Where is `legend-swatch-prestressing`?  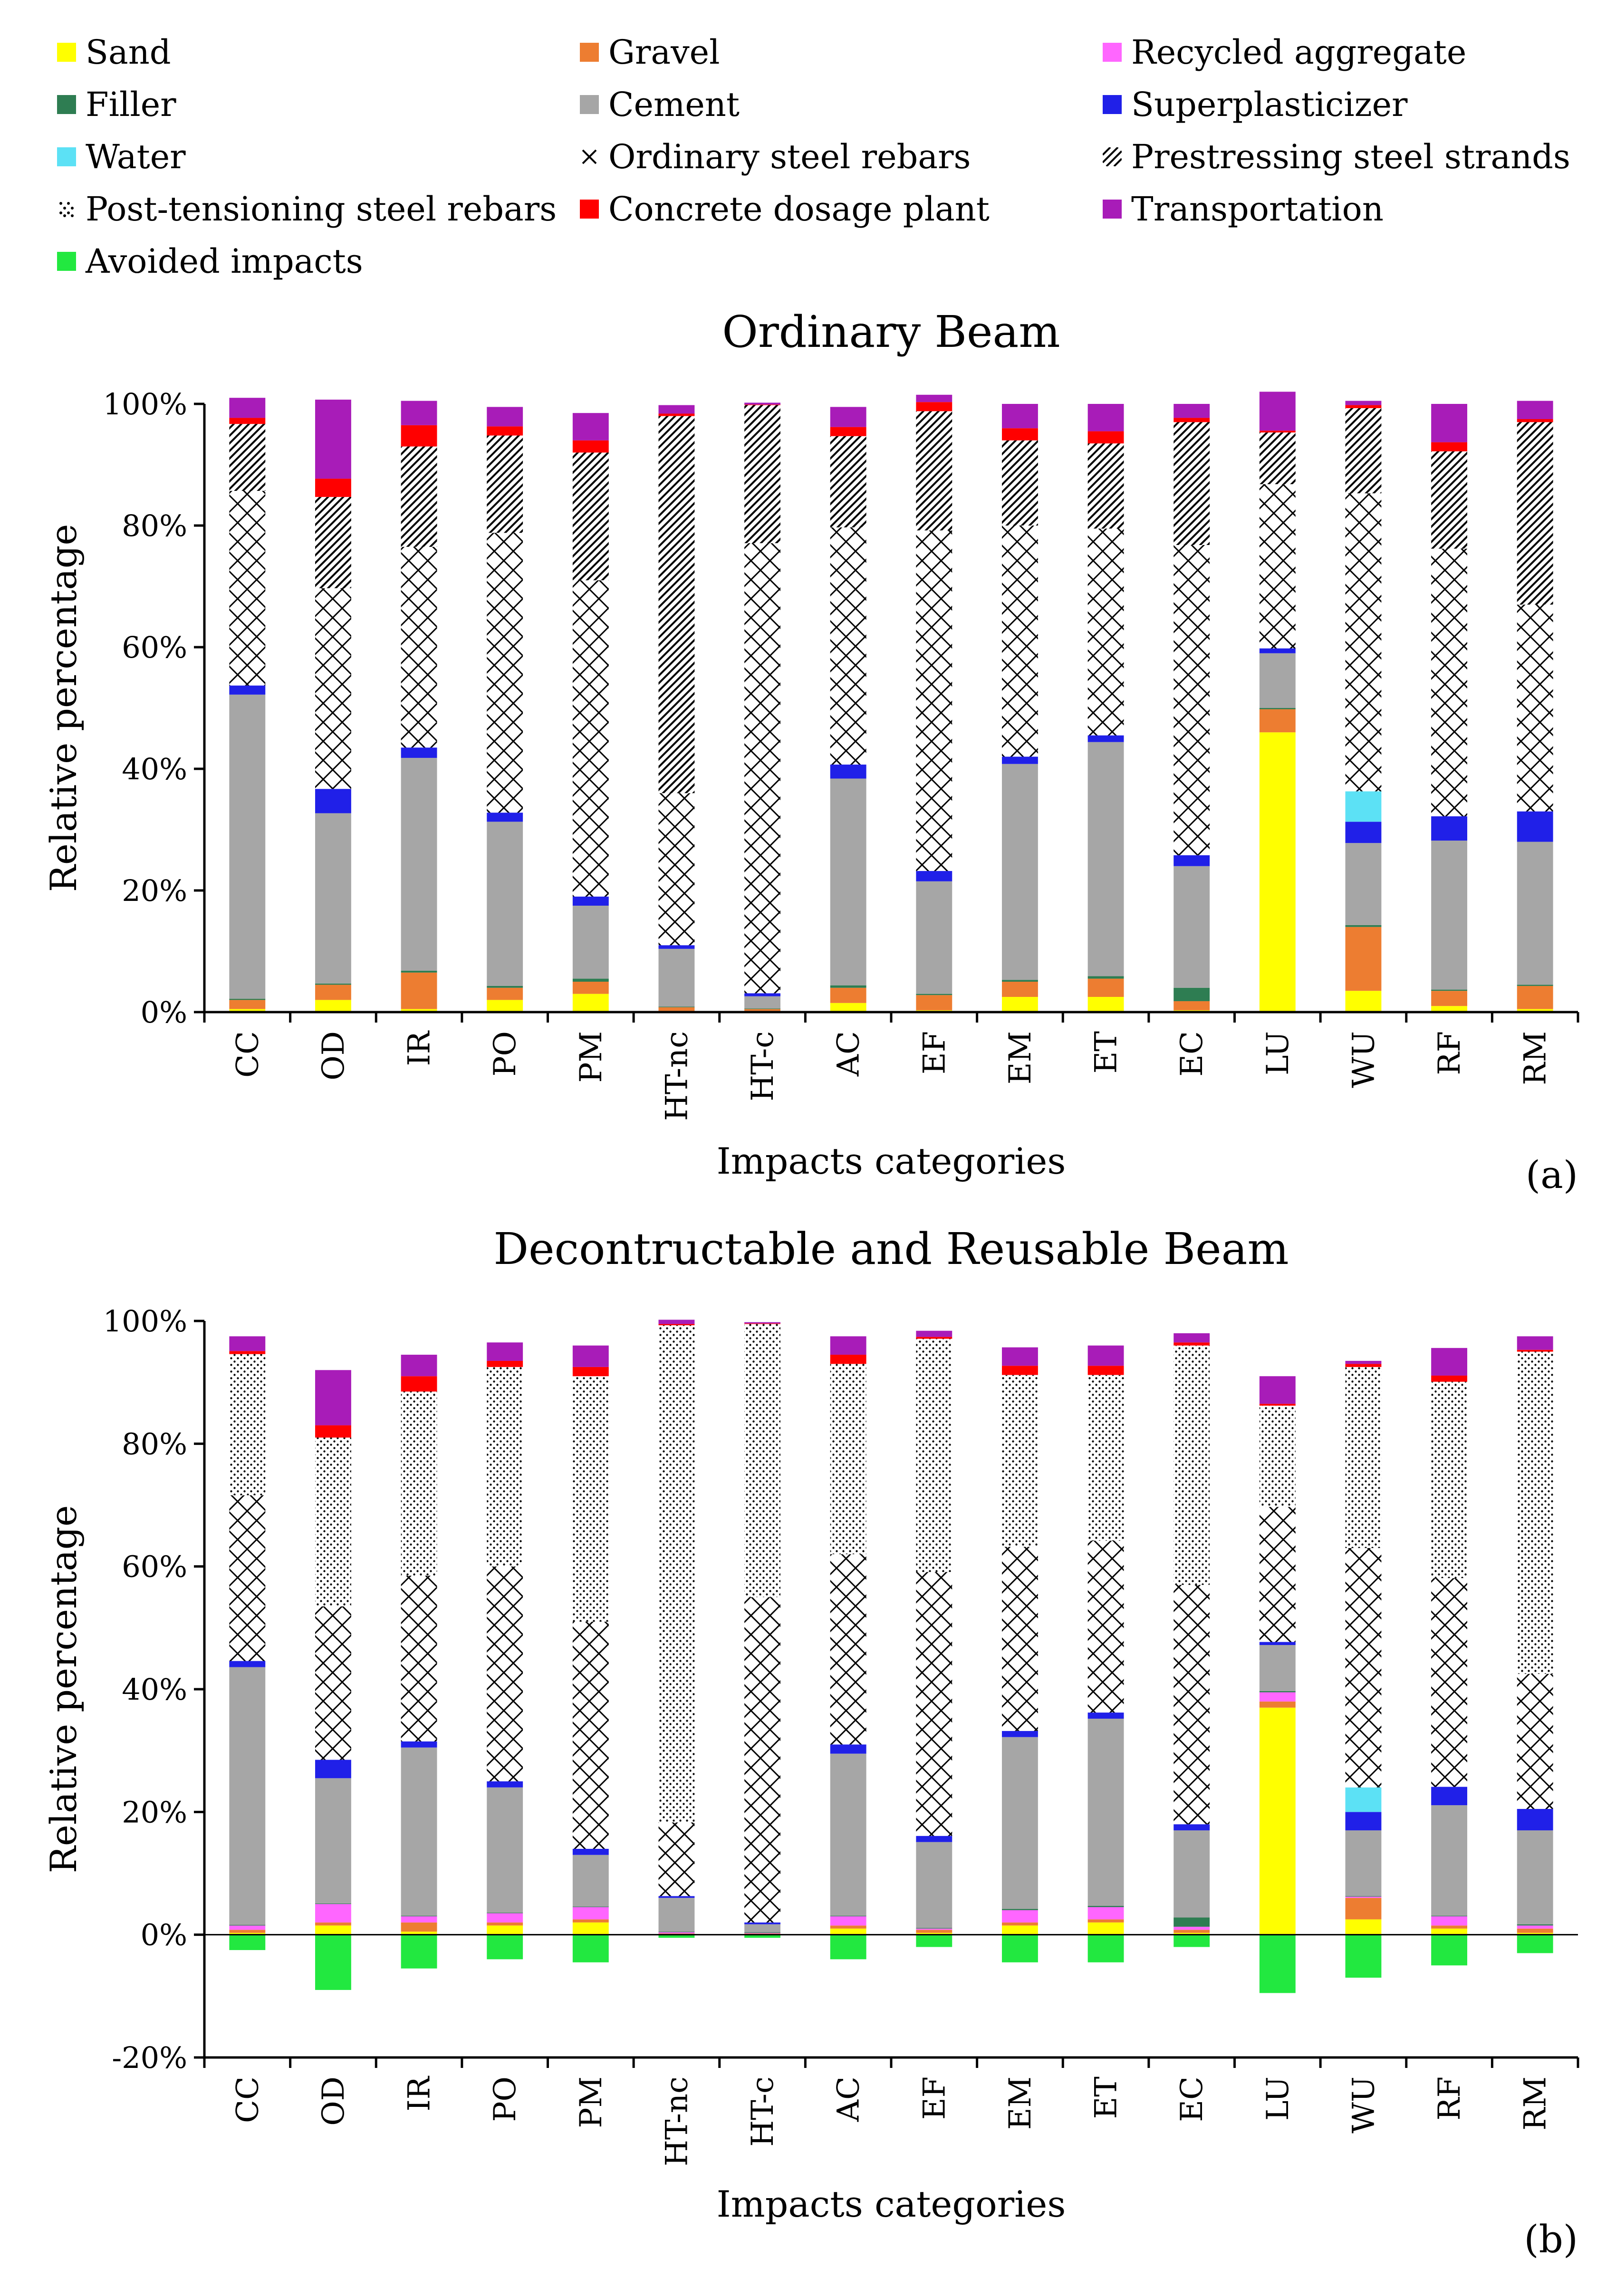
legend-swatch-prestressing is located at coordinates (1112, 156).